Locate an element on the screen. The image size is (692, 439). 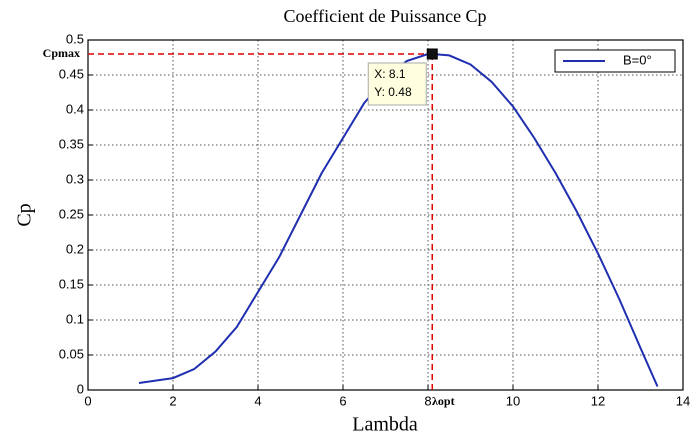
y-axis-label: Cp is located at coordinates (25, 214).